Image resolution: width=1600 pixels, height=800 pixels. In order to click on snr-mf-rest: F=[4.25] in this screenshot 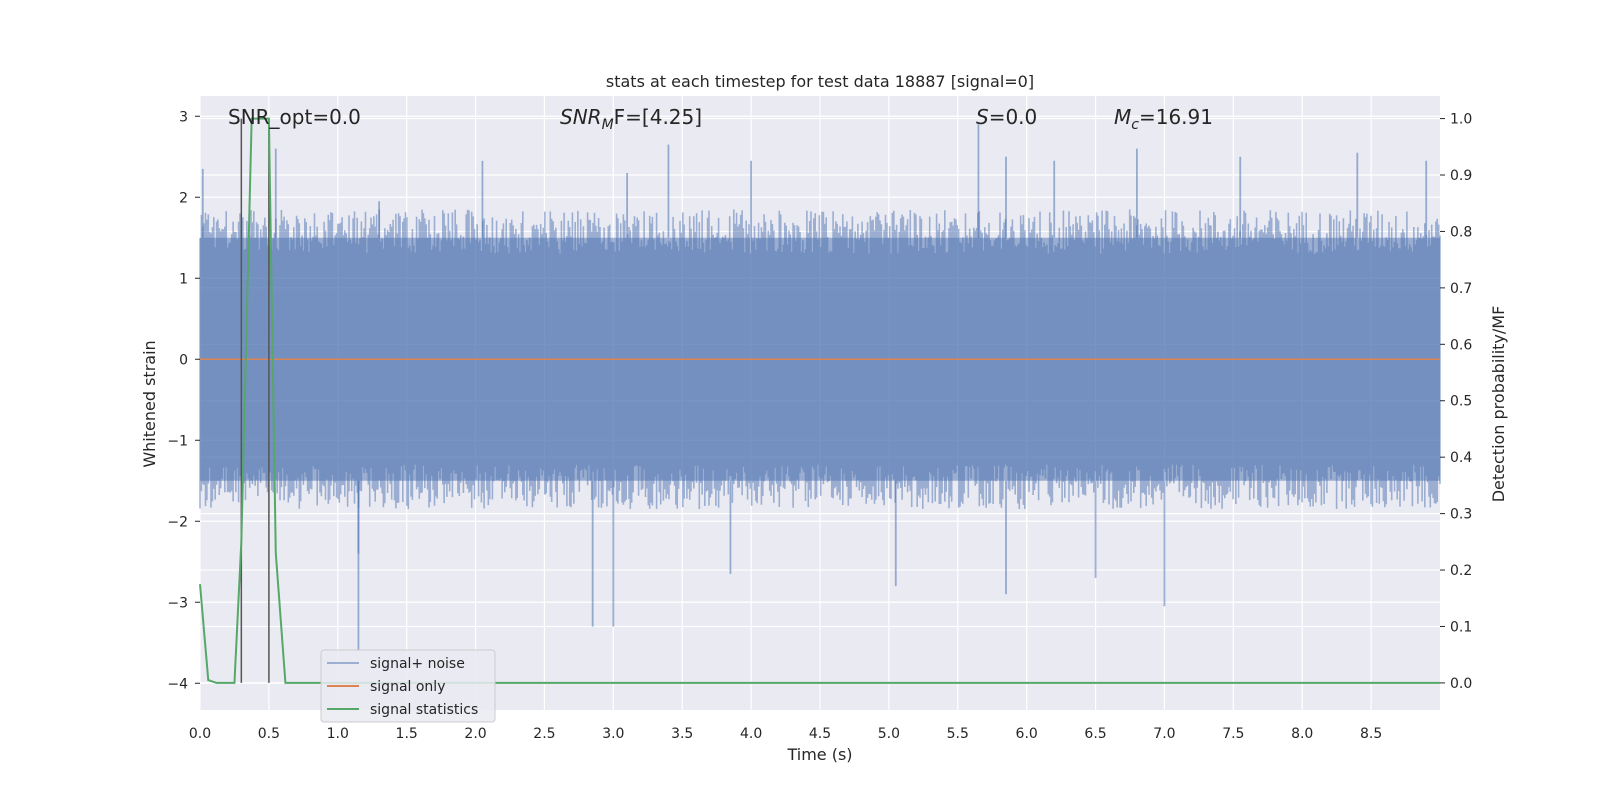, I will do `click(658, 117)`.